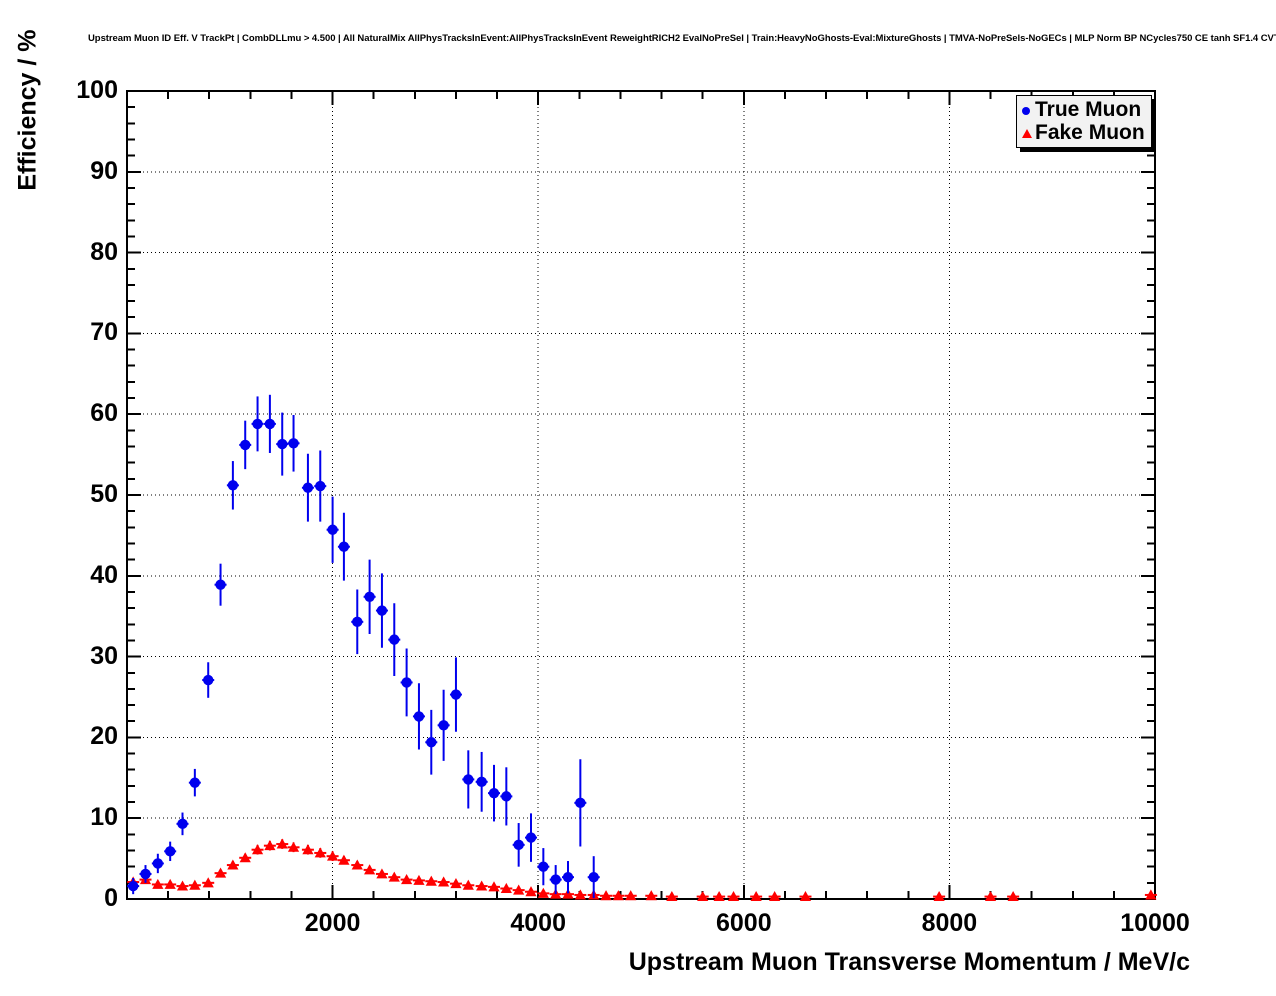 Image resolution: width=1276 pixels, height=996 pixels. What do you see at coordinates (1155, 923) in the screenshot?
I see `x-tick-label: 10000` at bounding box center [1155, 923].